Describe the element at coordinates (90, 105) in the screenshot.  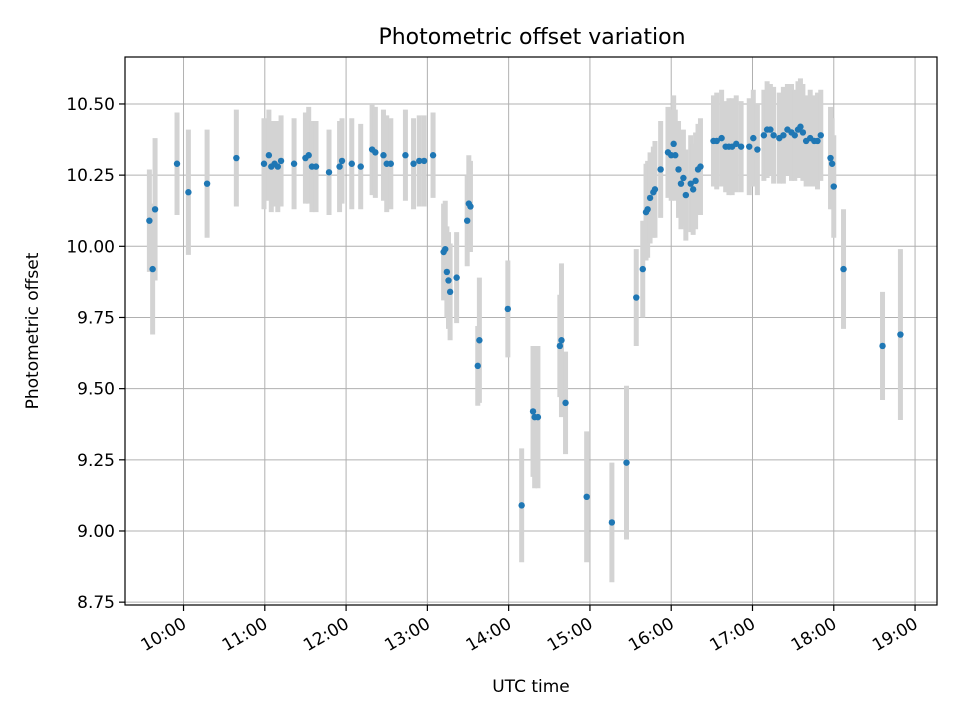
I see `y-tick-label: 10.50` at that location.